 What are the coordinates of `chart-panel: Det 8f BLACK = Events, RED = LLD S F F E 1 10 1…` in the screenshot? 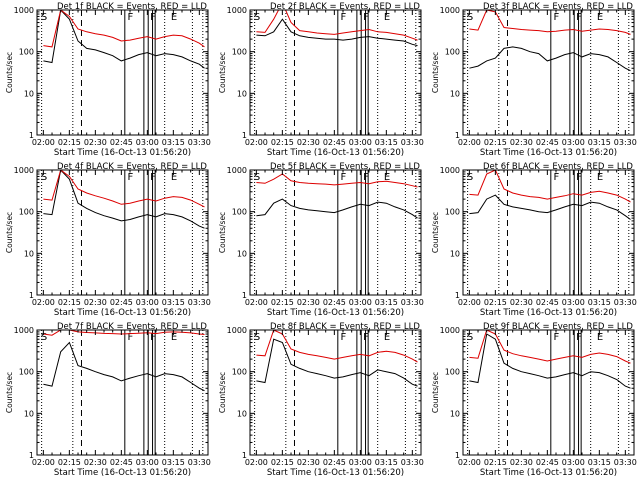 It's located at (321, 400).